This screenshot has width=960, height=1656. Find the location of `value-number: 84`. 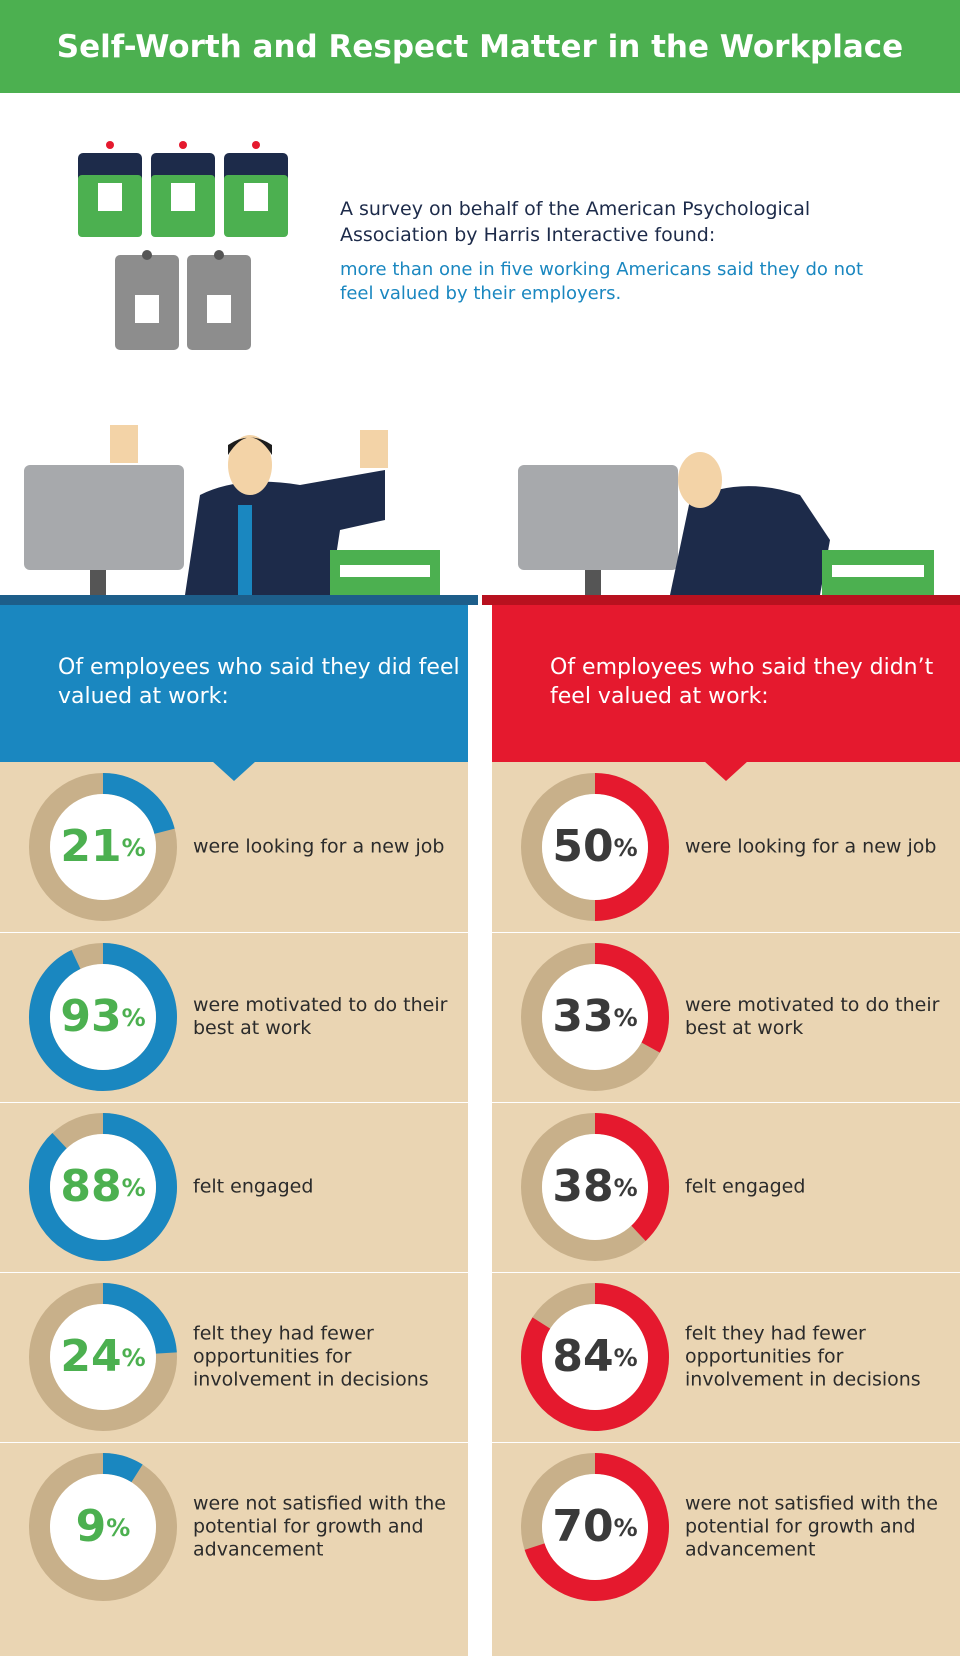

value-number: 84 is located at coordinates (582, 1356).